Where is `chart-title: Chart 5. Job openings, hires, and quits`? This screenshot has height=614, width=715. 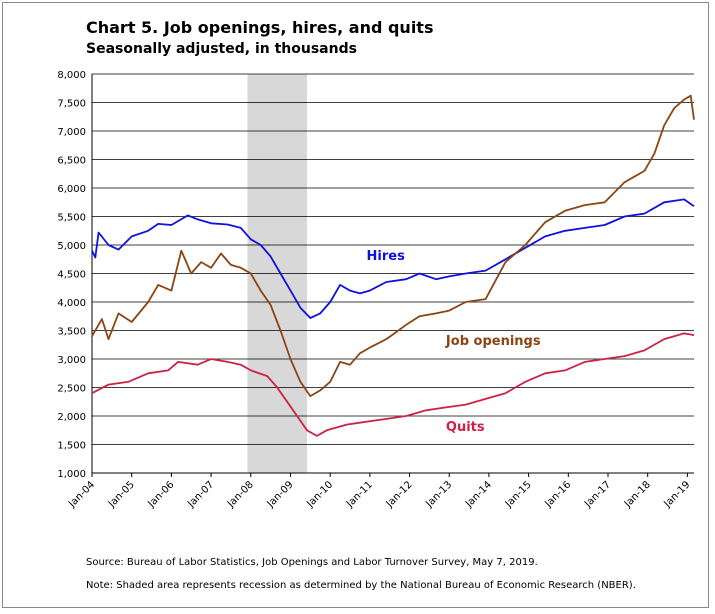 chart-title: Chart 5. Job openings, hires, and quits is located at coordinates (260, 27).